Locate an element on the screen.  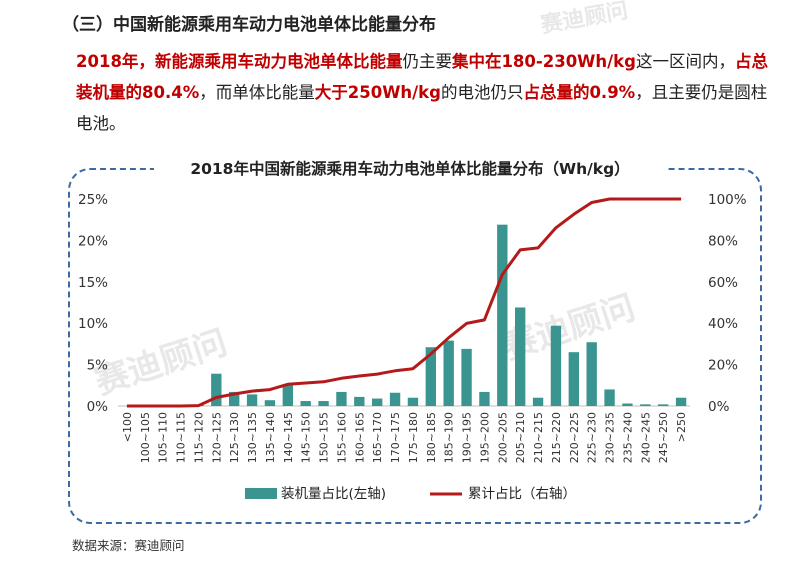
body-text: 的电池仍只 is located at coordinates (482, 92).